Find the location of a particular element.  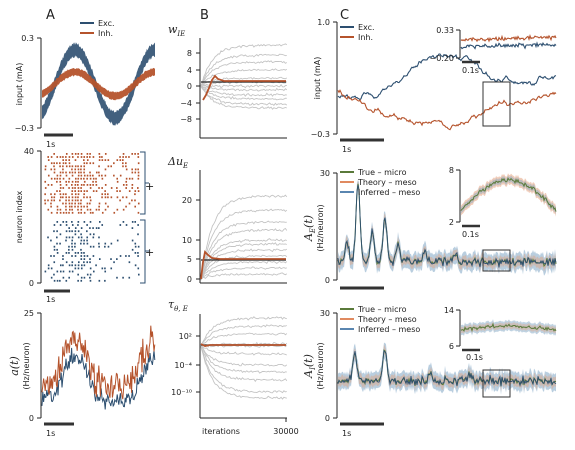

b-tau-fit-trace is located at coordinates (243, 345).